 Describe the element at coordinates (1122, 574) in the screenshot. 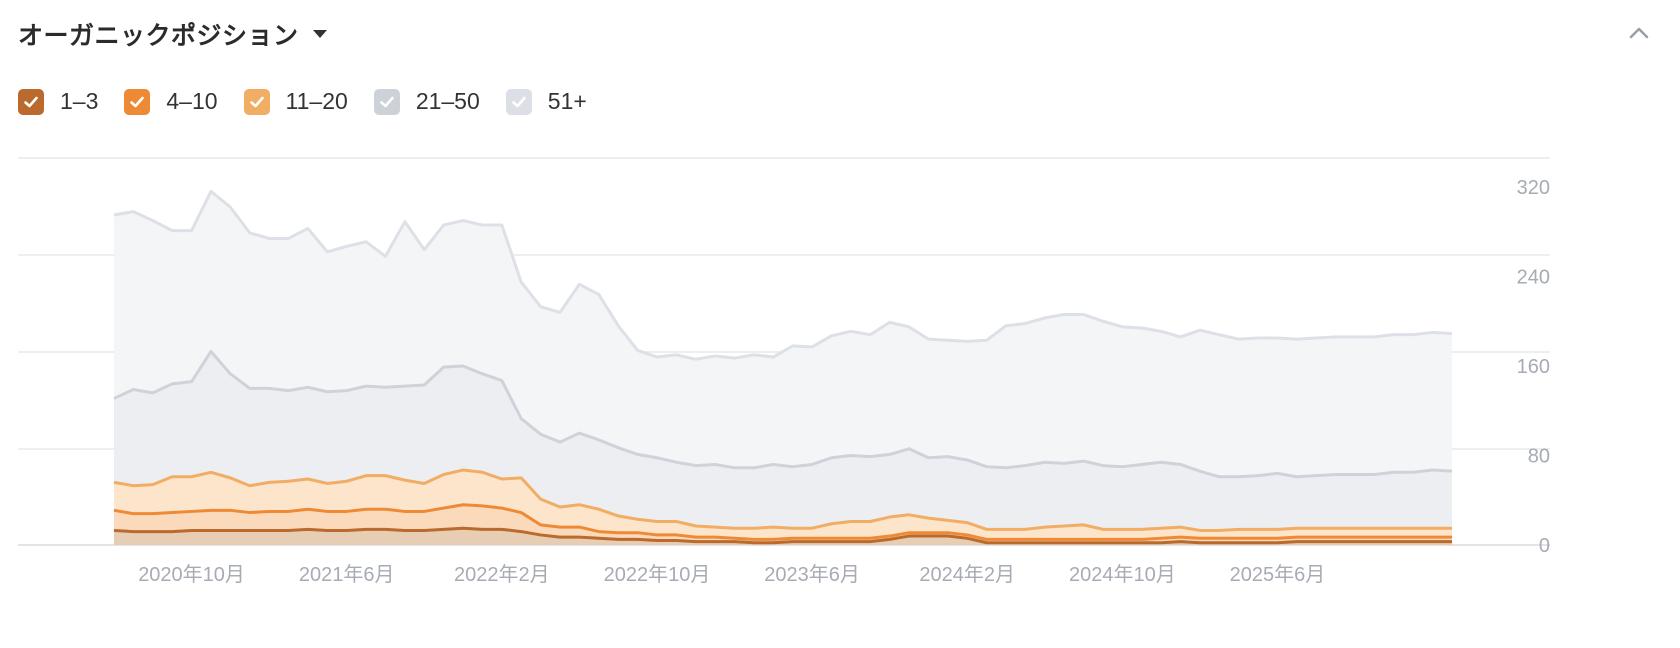

I see `x-tick-label: 2024年10月` at that location.